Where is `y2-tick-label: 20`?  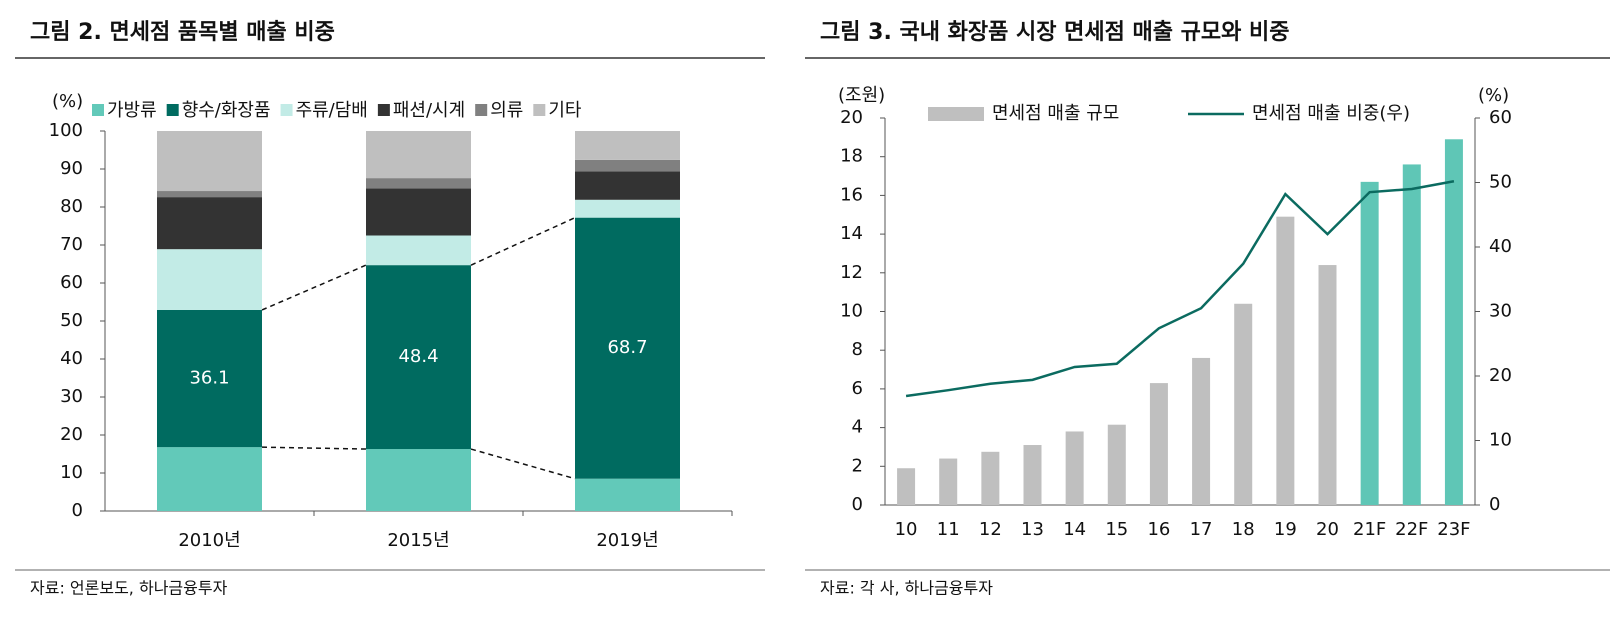
y2-tick-label: 20 is located at coordinates (1500, 375).